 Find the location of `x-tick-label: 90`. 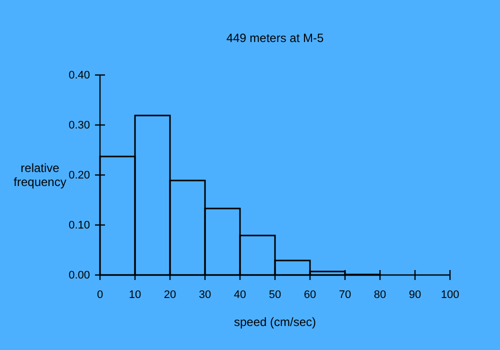

x-tick-label: 90 is located at coordinates (415, 294).